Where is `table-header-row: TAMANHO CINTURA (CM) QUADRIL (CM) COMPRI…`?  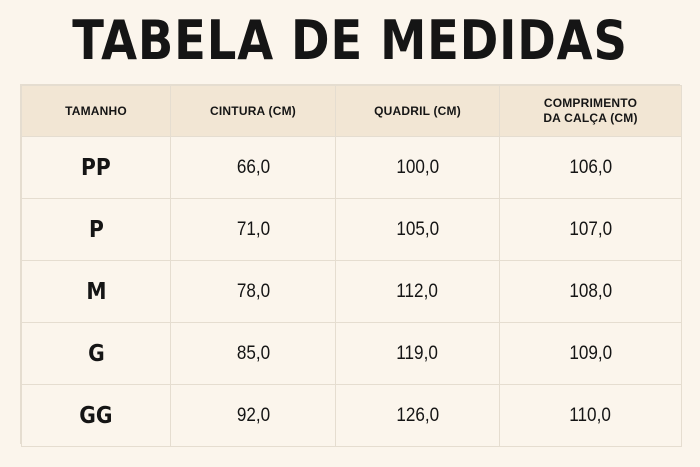
table-header-row: TAMANHO CINTURA (CM) QUADRIL (CM) COMPRI… is located at coordinates (351, 111).